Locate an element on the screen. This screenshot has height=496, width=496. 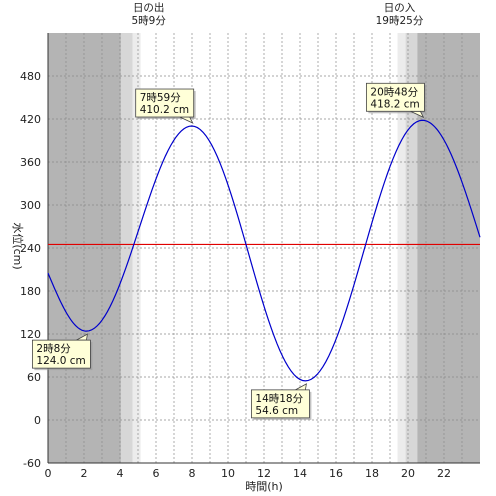
y-tick-label: 480 is located at coordinates (30, 76).